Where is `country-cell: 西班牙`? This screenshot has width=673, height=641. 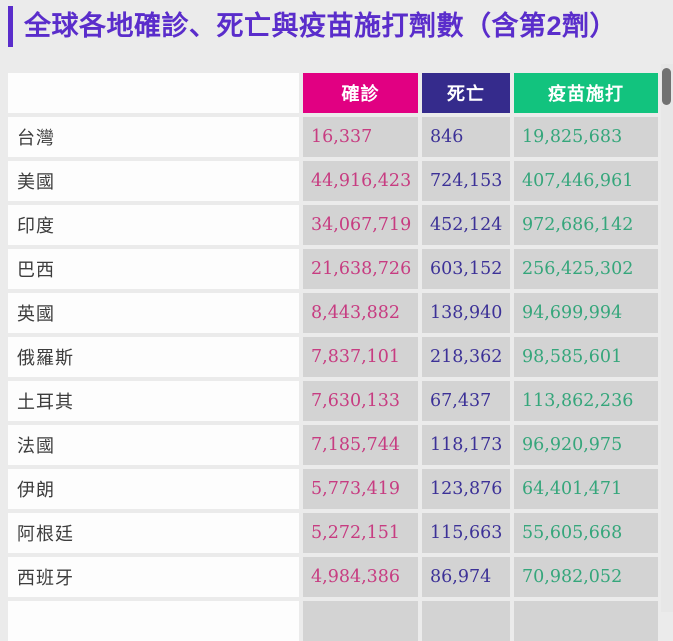
country-cell: 西班牙 is located at coordinates (153, 577).